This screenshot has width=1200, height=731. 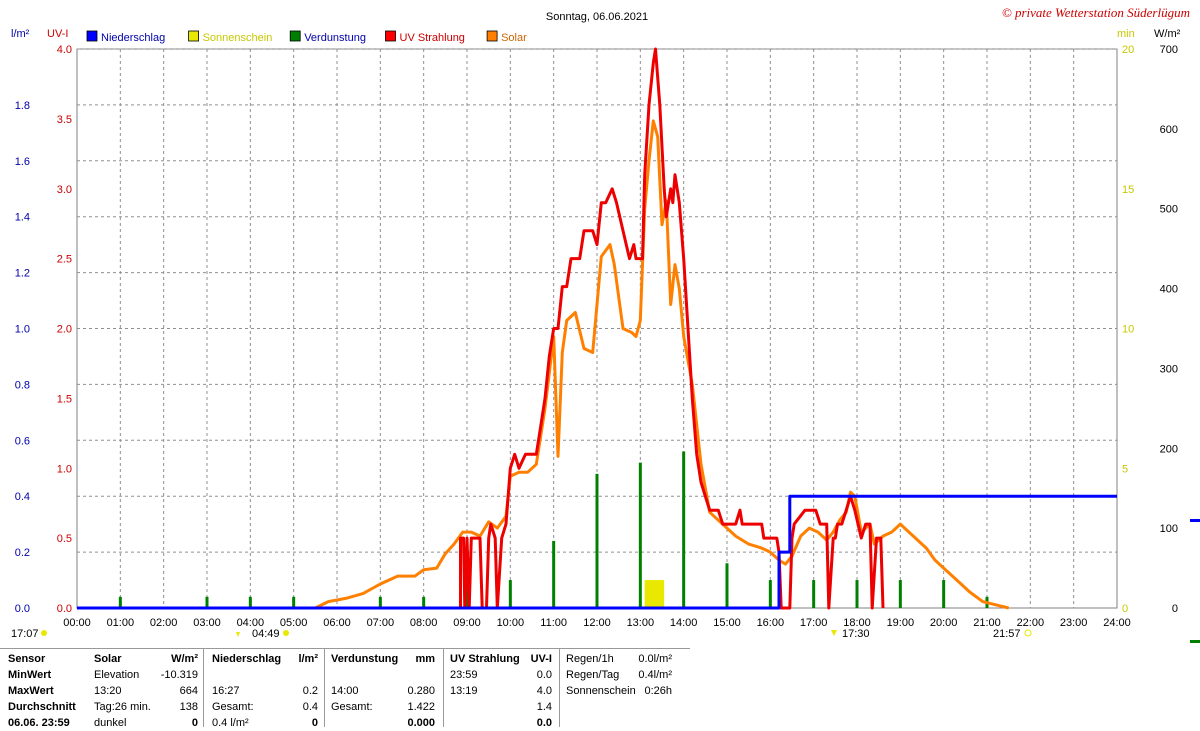 What do you see at coordinates (64, 399) in the screenshot?
I see `y-tick-label-uv: 1.5` at bounding box center [64, 399].